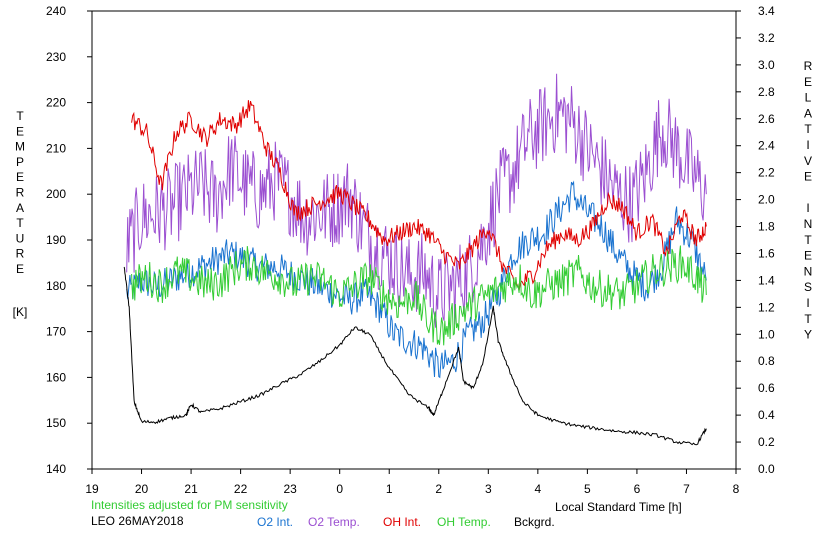 Image resolution: width=828 pixels, height=535 pixels. I want to click on right-tick-label: 1.0, so click(766, 334).